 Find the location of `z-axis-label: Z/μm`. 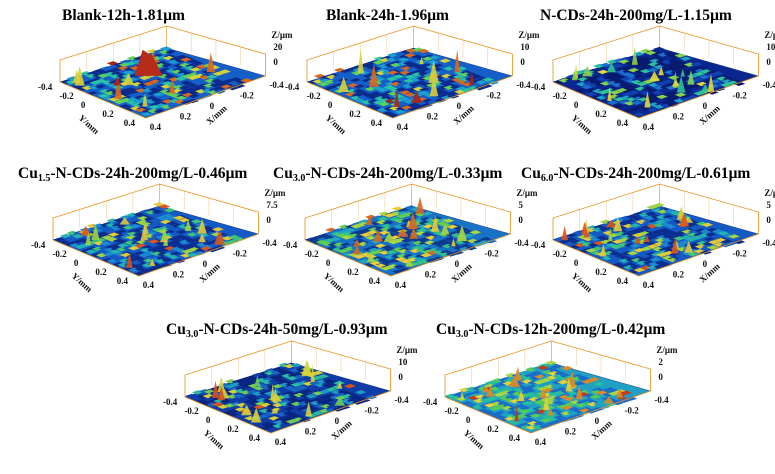

z-axis-label: Z/μm is located at coordinates (769, 193).